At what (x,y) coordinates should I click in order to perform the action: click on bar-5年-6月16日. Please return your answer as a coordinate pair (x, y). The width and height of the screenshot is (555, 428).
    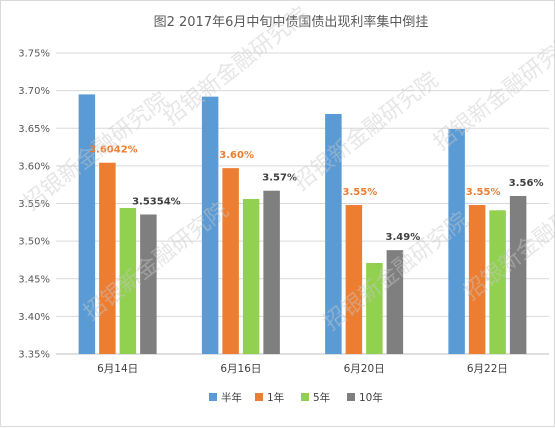
    Looking at the image, I should click on (251, 276).